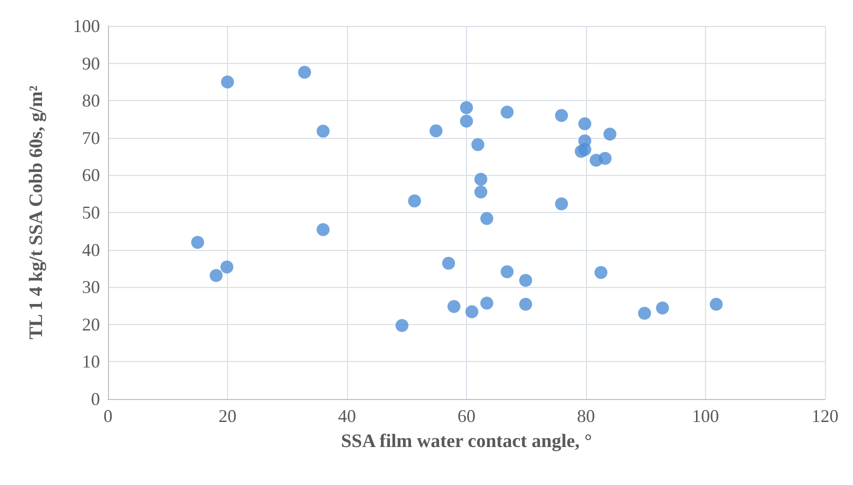 Image resolution: width=853 pixels, height=485 pixels. What do you see at coordinates (91, 287) in the screenshot?
I see `y-tick-label: 30` at bounding box center [91, 287].